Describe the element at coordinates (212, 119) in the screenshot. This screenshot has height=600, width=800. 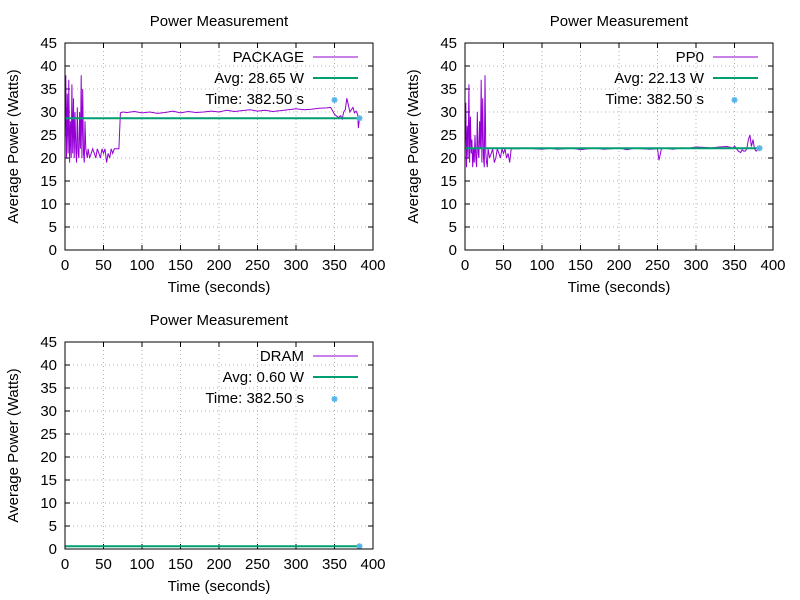
I see `series-line-package` at that location.